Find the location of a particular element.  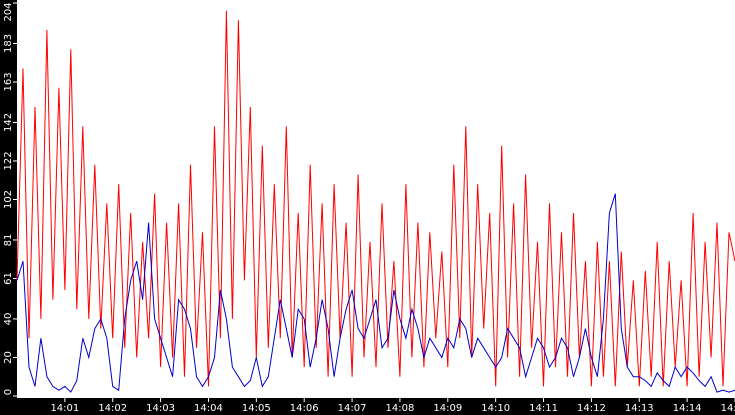

x-tick-label: 14:03 is located at coordinates (160, 408).